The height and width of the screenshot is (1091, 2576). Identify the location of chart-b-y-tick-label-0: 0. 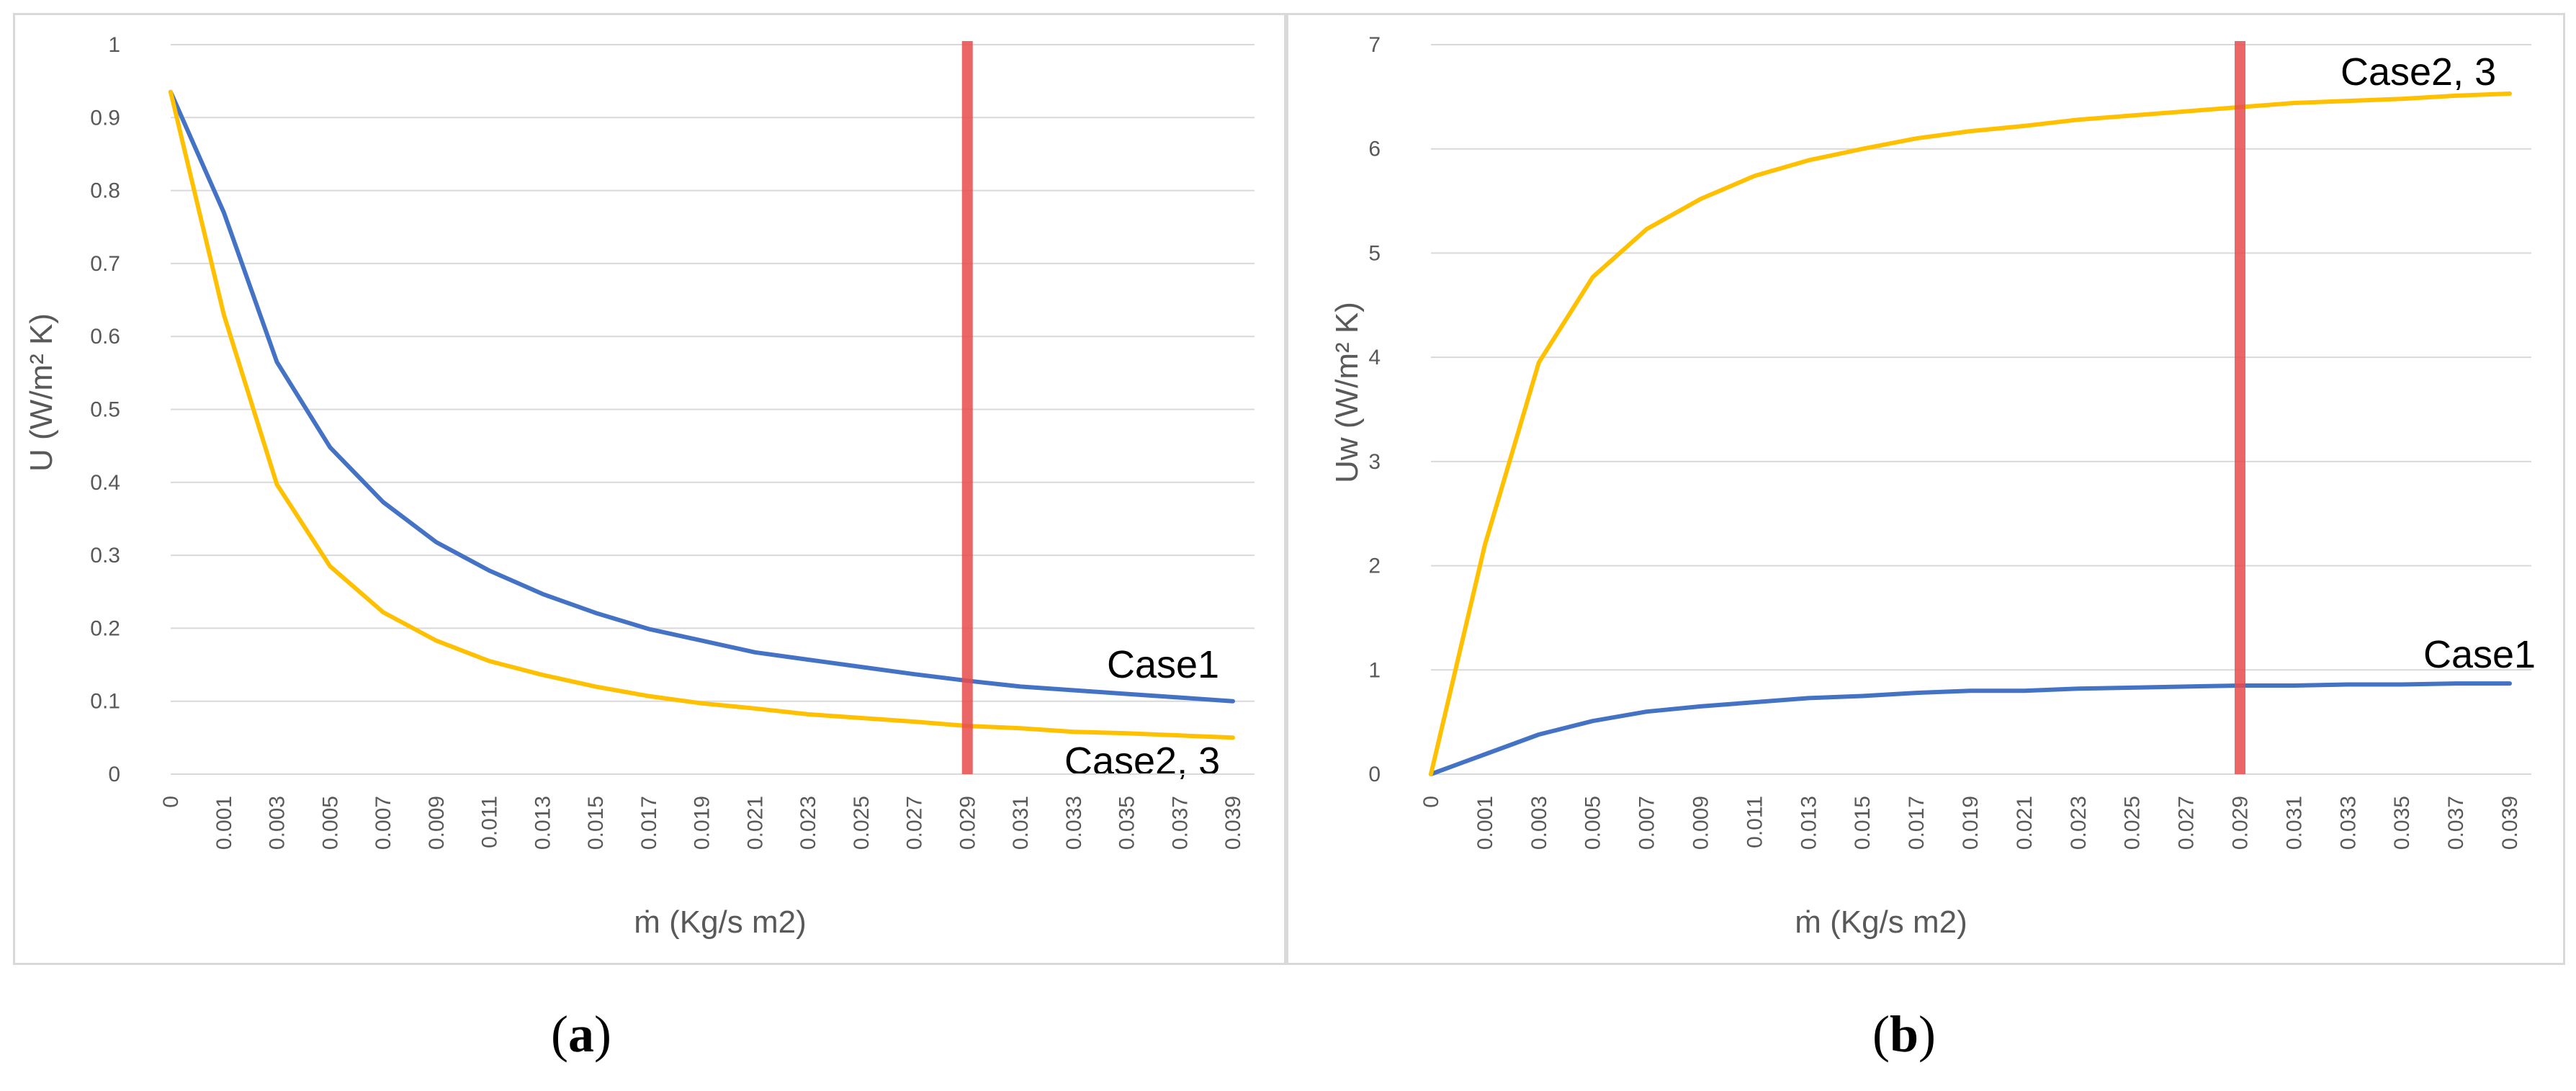
(1374, 774).